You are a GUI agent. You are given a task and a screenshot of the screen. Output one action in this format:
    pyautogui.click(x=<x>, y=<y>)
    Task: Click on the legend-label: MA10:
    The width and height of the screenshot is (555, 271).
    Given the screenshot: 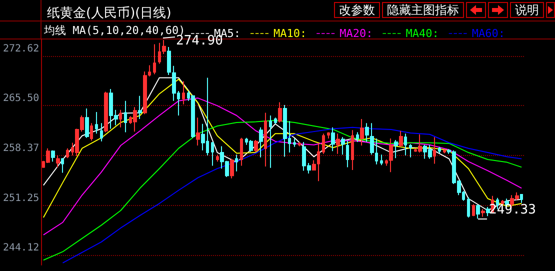 What is the action you would take?
    pyautogui.click(x=290, y=33)
    